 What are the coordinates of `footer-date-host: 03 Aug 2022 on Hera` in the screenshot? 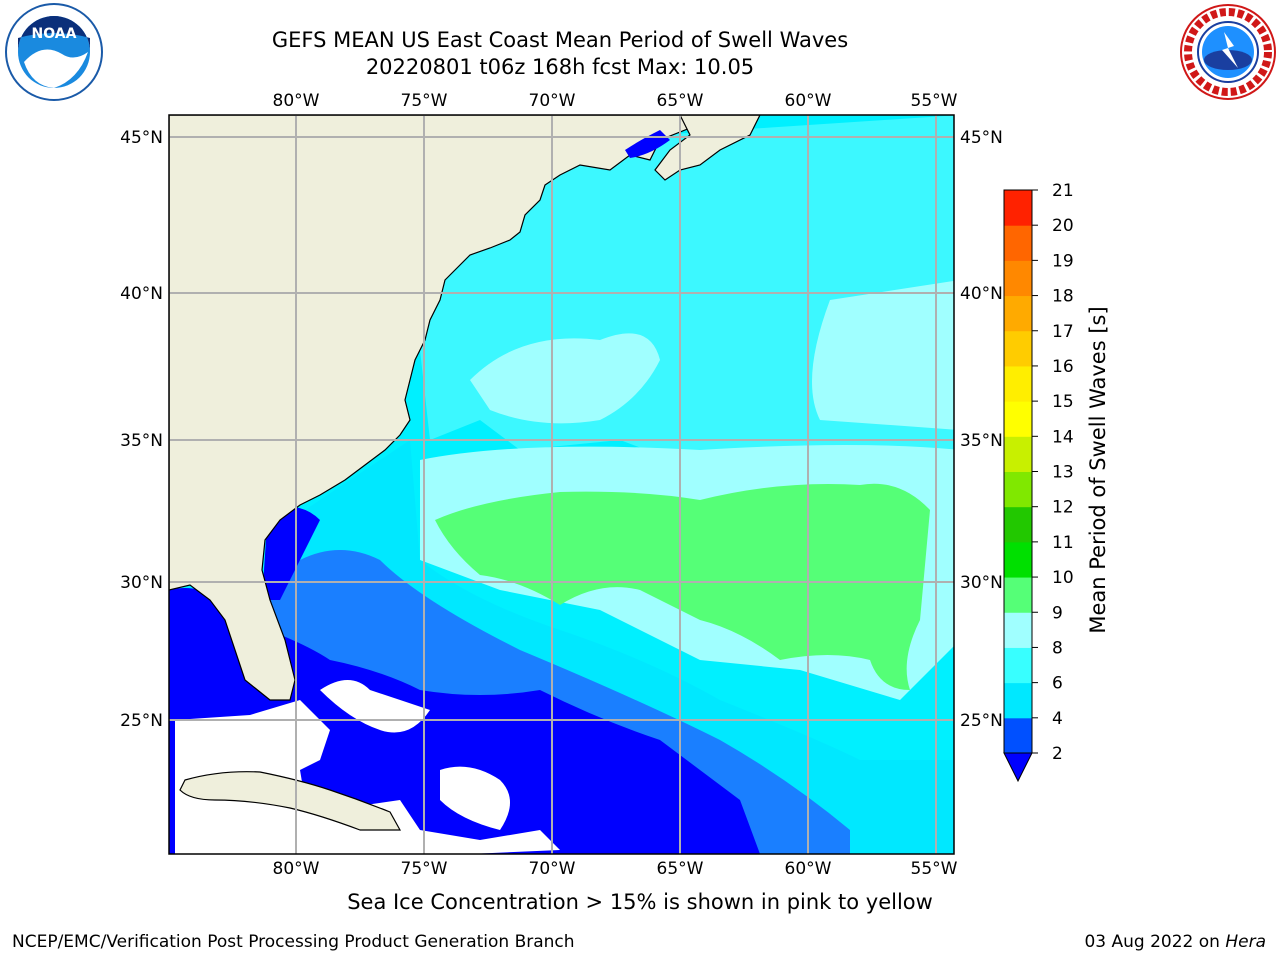 It's located at (1175, 942).